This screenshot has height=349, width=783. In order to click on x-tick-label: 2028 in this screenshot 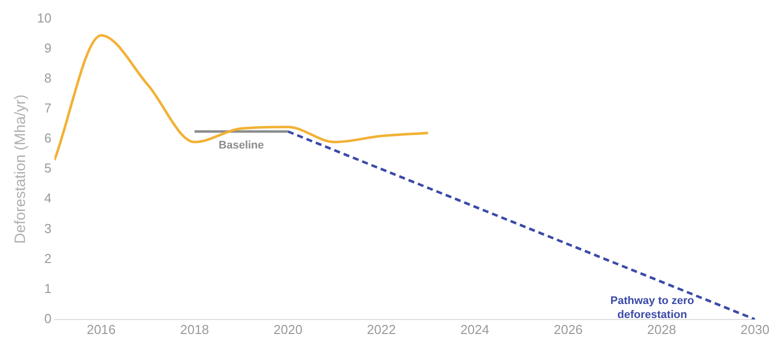, I will do `click(661, 329)`.